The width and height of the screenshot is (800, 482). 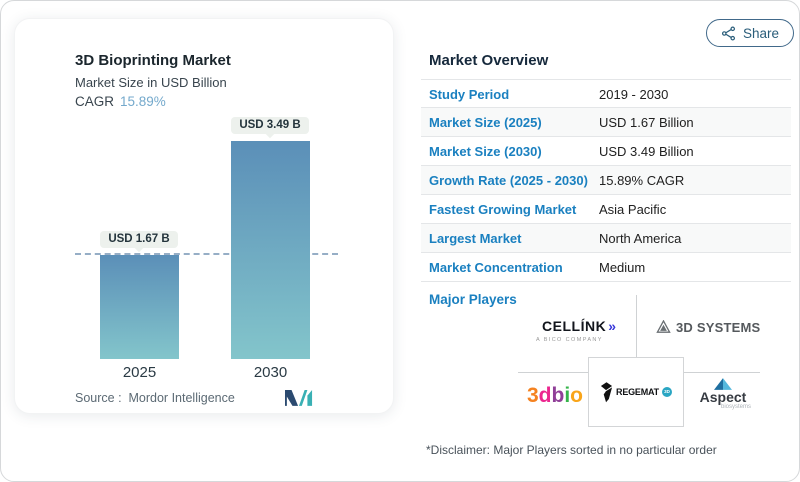 I want to click on source-text: Source : Mordor Intelligence, so click(x=155, y=398).